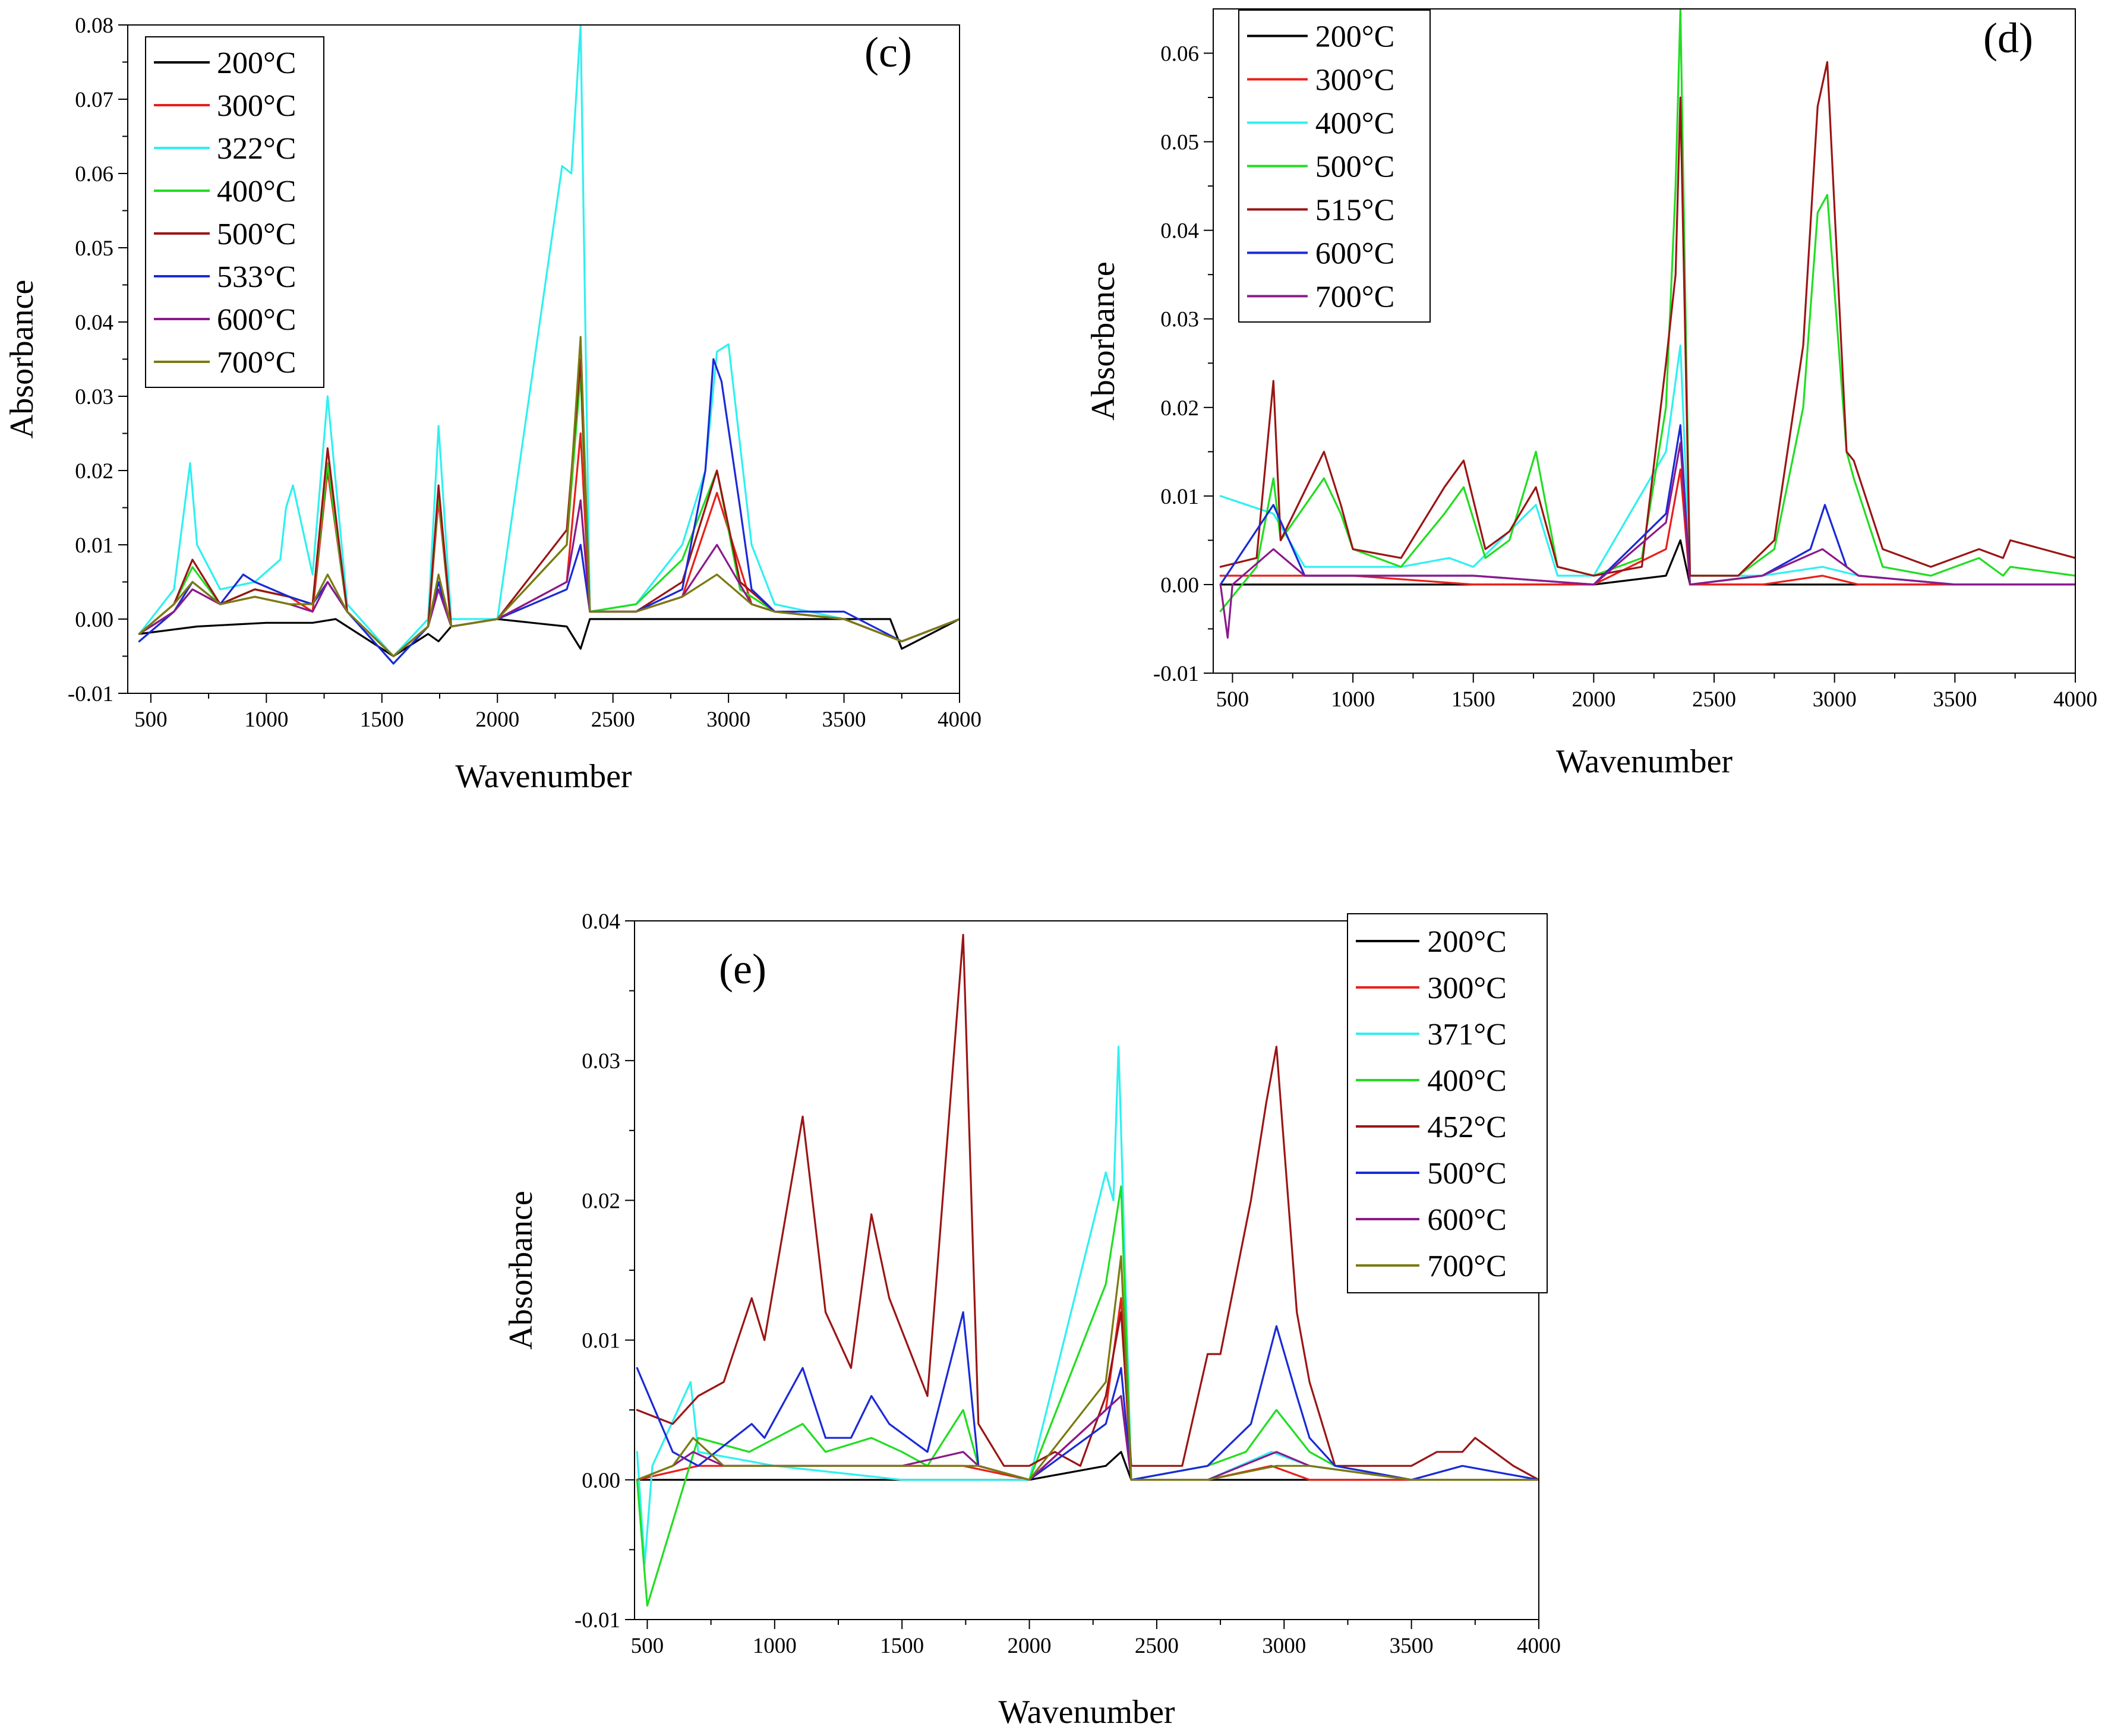 The width and height of the screenshot is (2108, 1736). I want to click on y-tick-label: 0.07, so click(94, 100).